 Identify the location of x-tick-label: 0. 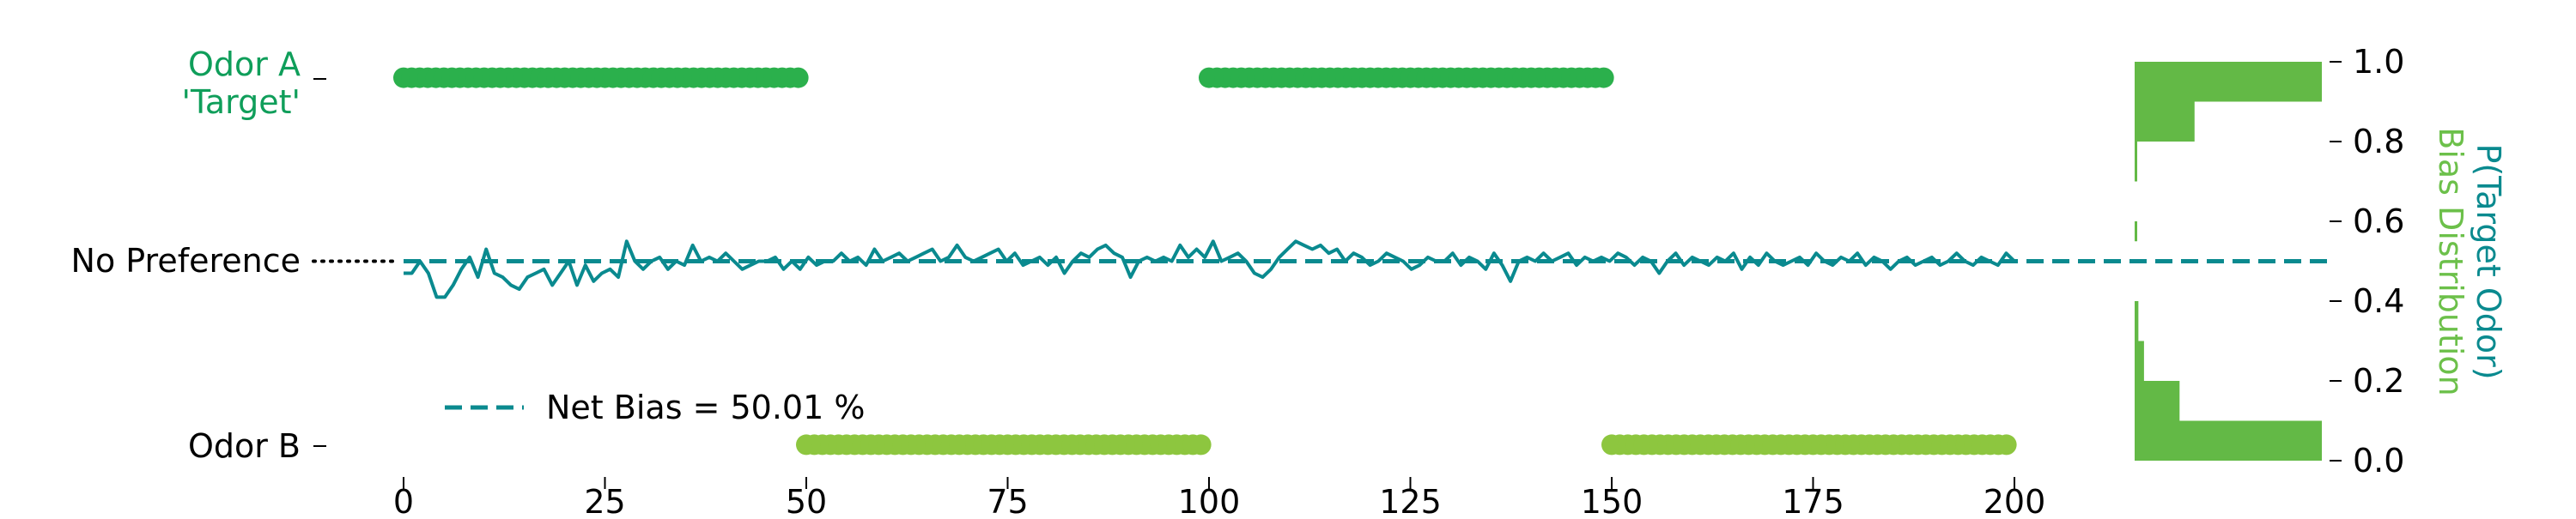
(403, 499).